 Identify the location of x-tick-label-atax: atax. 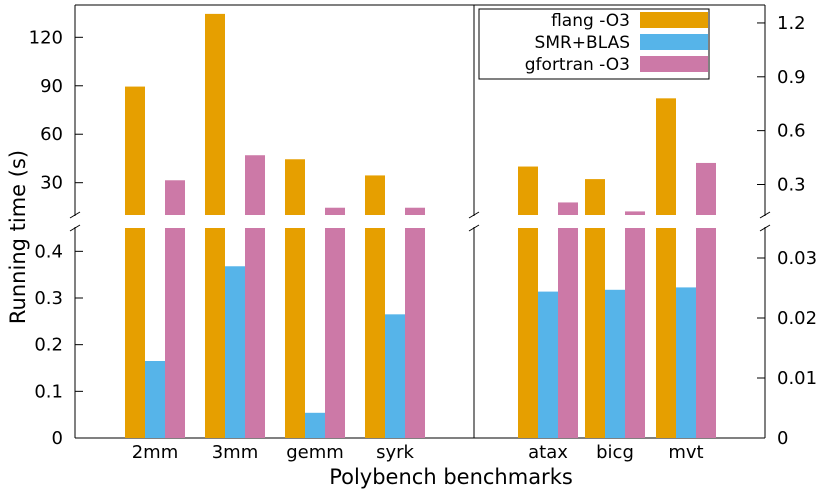
(548, 452).